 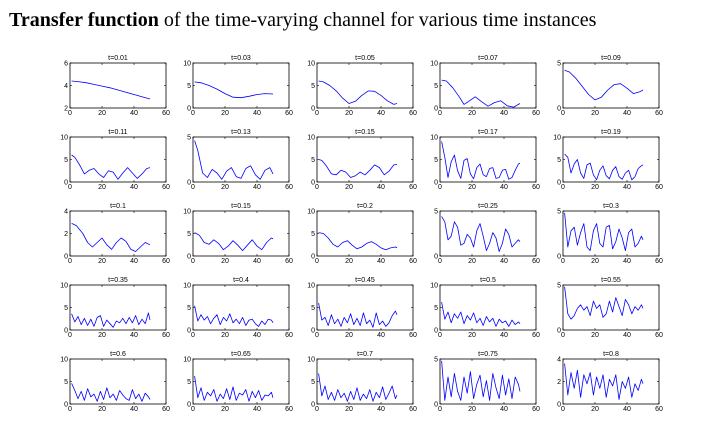 What do you see at coordinates (118, 206) in the screenshot?
I see `subplot-title: t=0.1` at bounding box center [118, 206].